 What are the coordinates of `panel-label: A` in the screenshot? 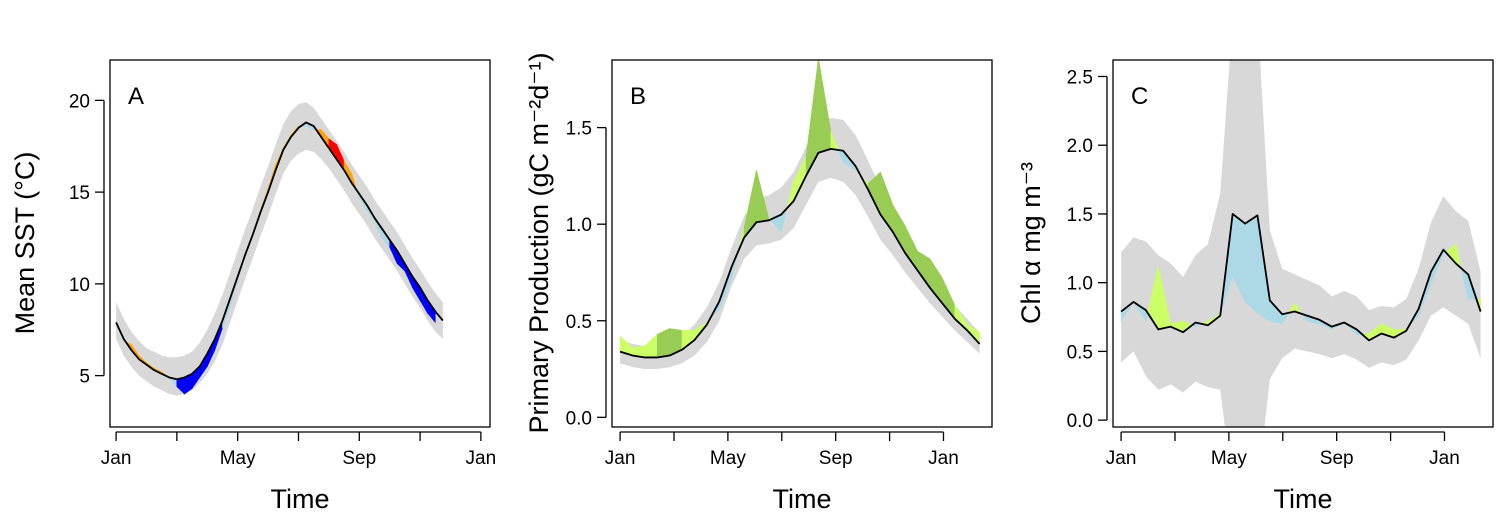 It's located at (136, 96).